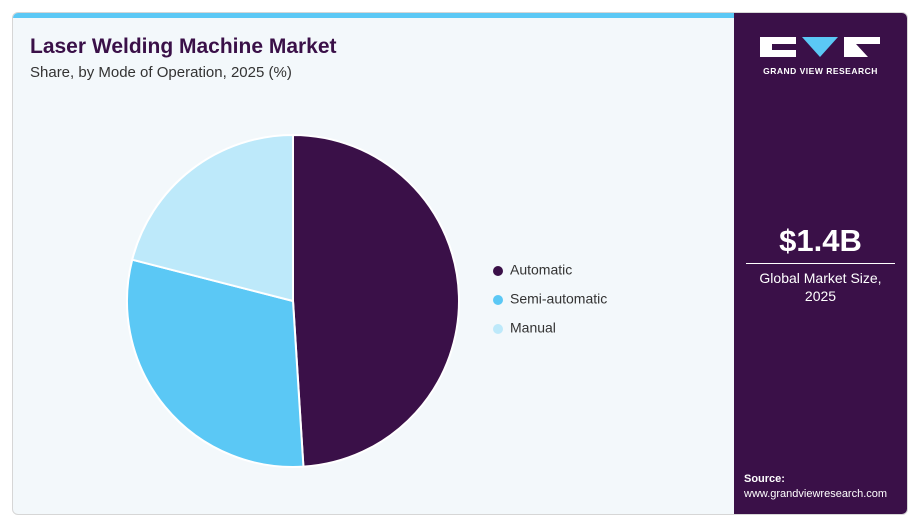 The image size is (914, 522). I want to click on logo-text: GRAND VIEW RESEARCH, so click(820, 71).